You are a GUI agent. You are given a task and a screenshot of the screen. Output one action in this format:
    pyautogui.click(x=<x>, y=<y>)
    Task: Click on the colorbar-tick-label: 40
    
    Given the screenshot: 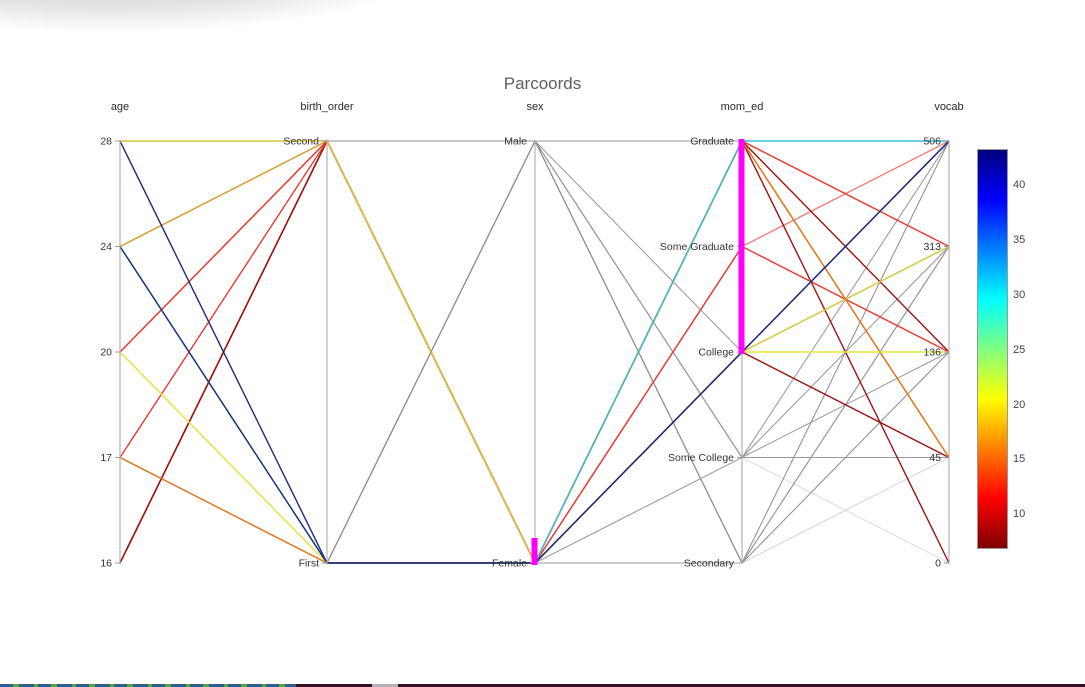 What is the action you would take?
    pyautogui.click(x=1019, y=185)
    